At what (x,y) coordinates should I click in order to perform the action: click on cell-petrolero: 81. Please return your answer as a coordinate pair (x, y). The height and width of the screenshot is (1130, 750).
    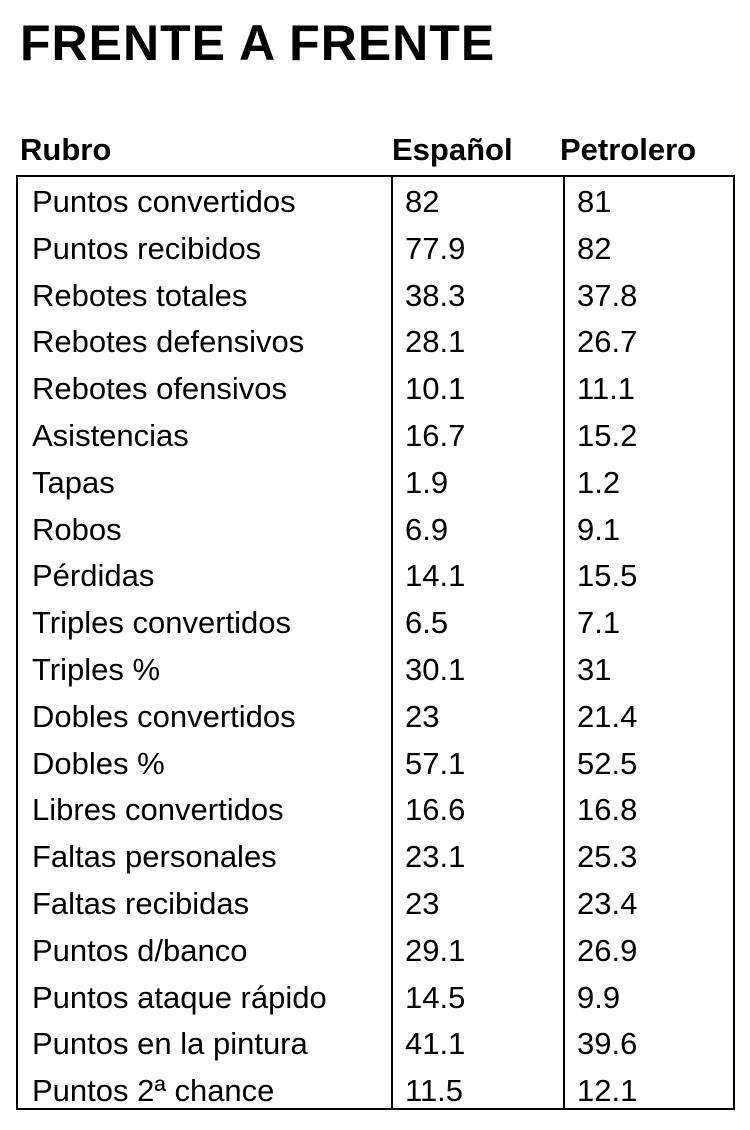
    Looking at the image, I should click on (594, 201).